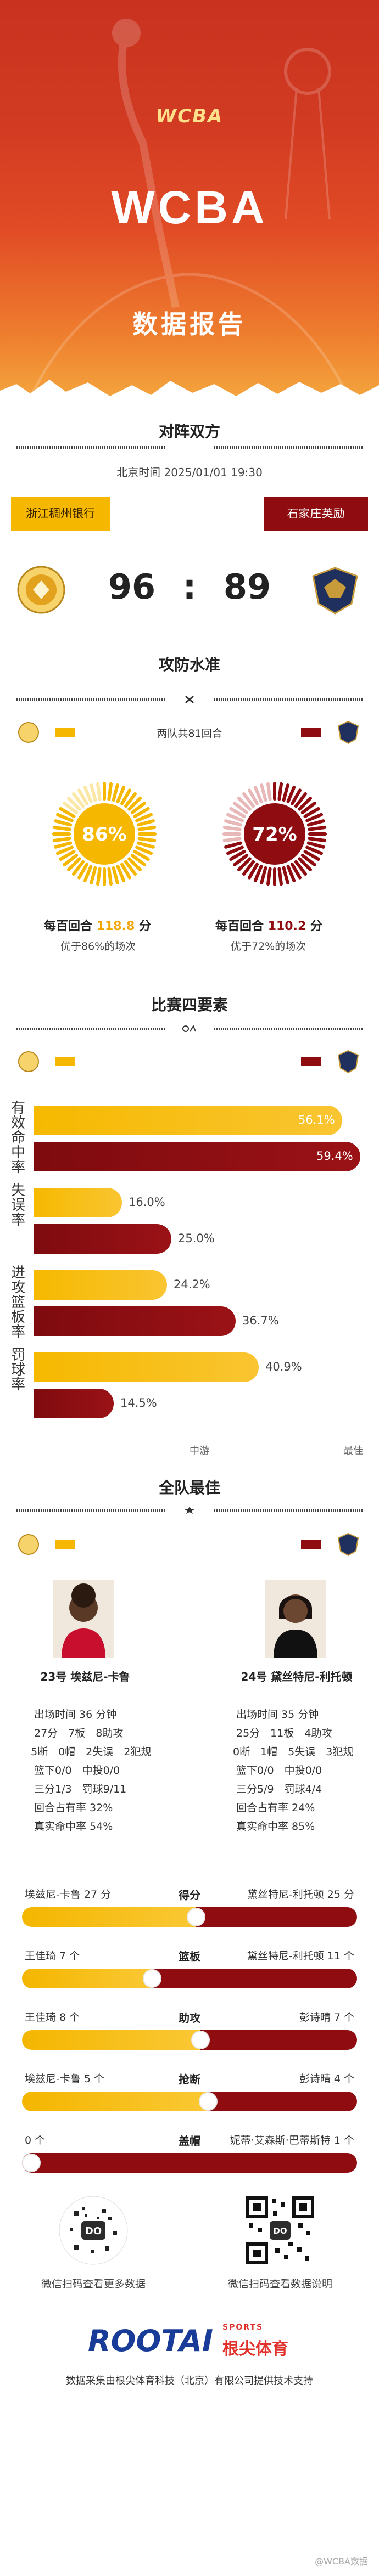  I want to click on away-rating-percent-label: 72%, so click(274, 835).